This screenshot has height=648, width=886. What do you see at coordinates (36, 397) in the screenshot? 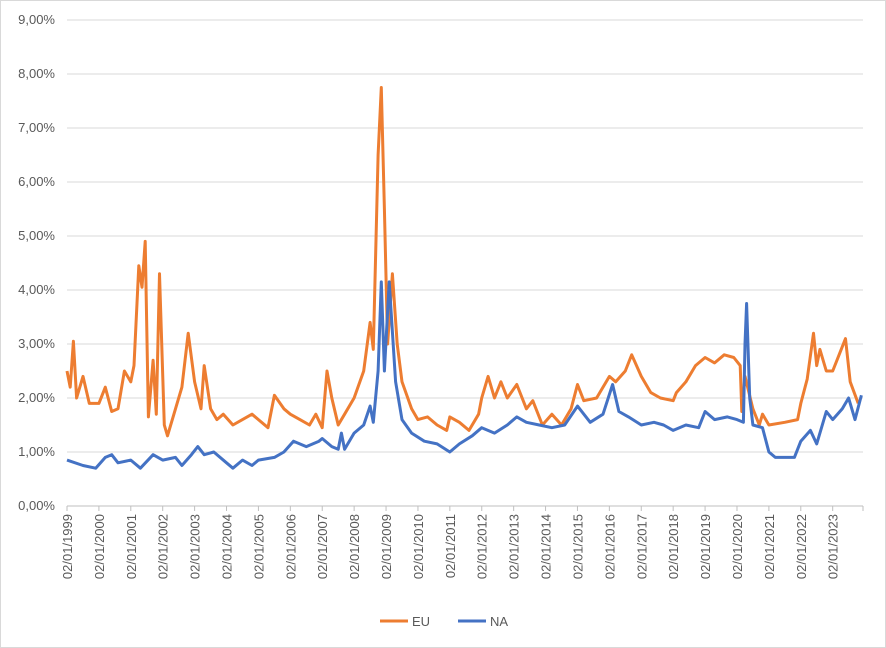
I see `y-tick-label: 2,00%` at bounding box center [36, 397].